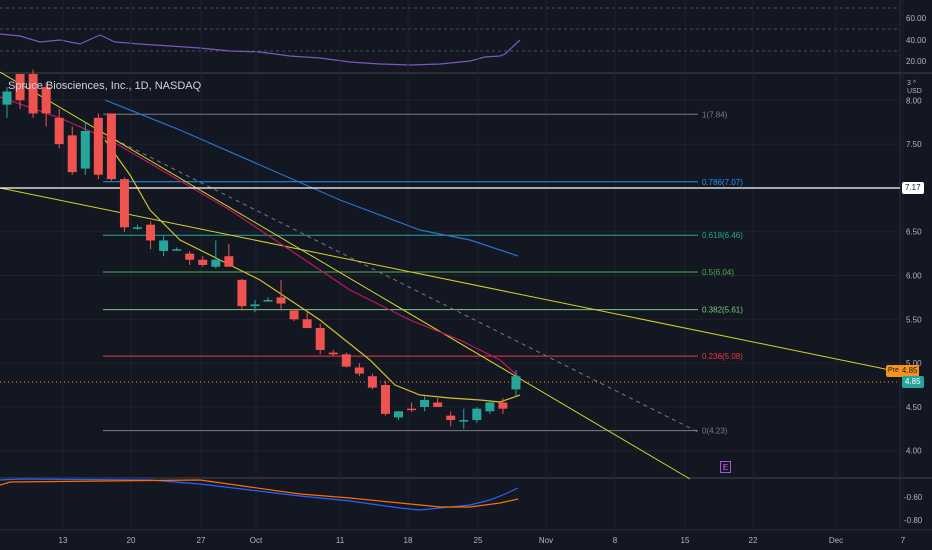 The width and height of the screenshot is (932, 550). Describe the element at coordinates (718, 272) in the screenshot. I see `fib-level-label: 0.5(6.04)` at that location.